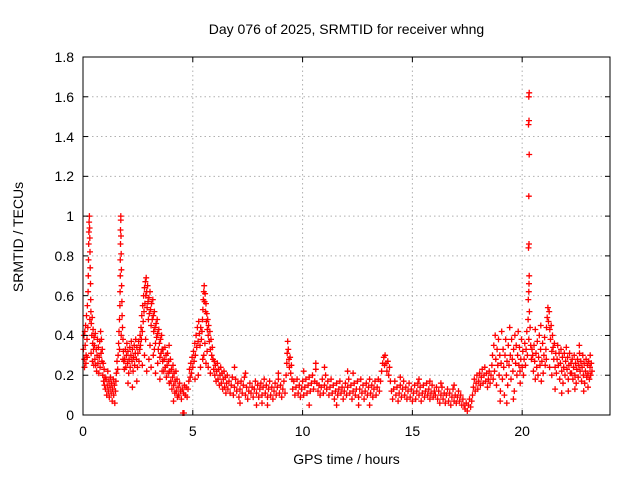  What do you see at coordinates (346, 459) in the screenshot?
I see `x-axis-label: GPS time / hours` at bounding box center [346, 459].